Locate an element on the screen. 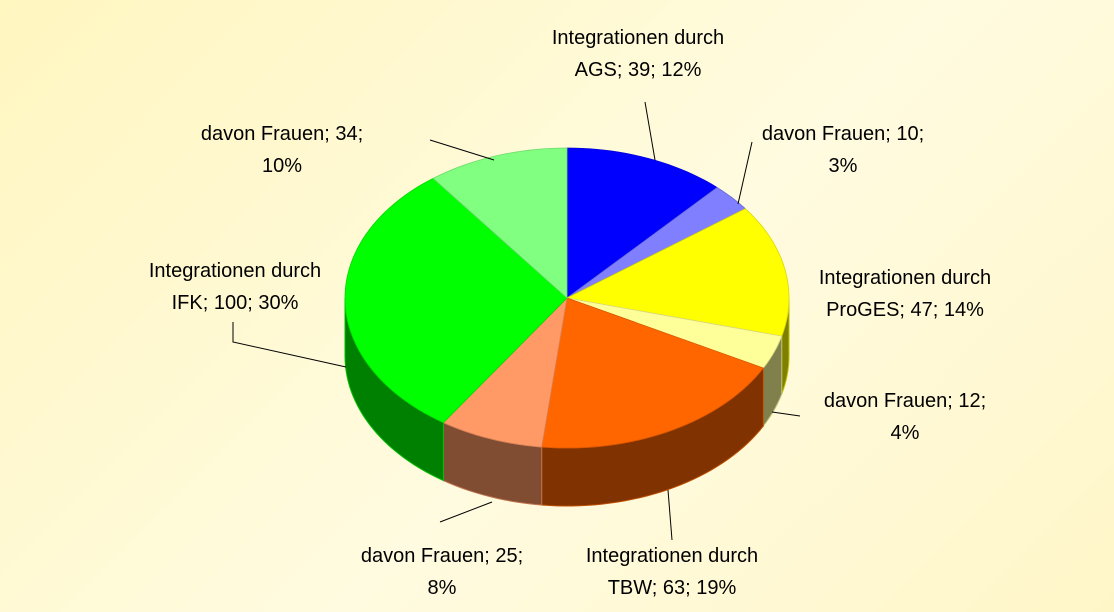 The width and height of the screenshot is (1114, 612). data-label: Integrationen durch ProGES; 47; 14% is located at coordinates (905, 294).